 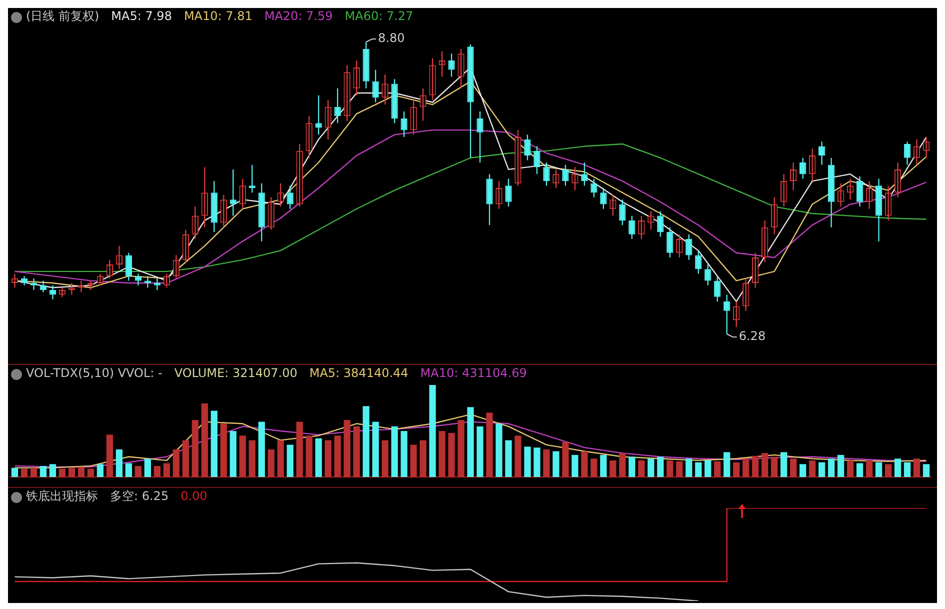 What do you see at coordinates (236, 373) in the screenshot?
I see `text: VOLUME: 321407.00` at bounding box center [236, 373].